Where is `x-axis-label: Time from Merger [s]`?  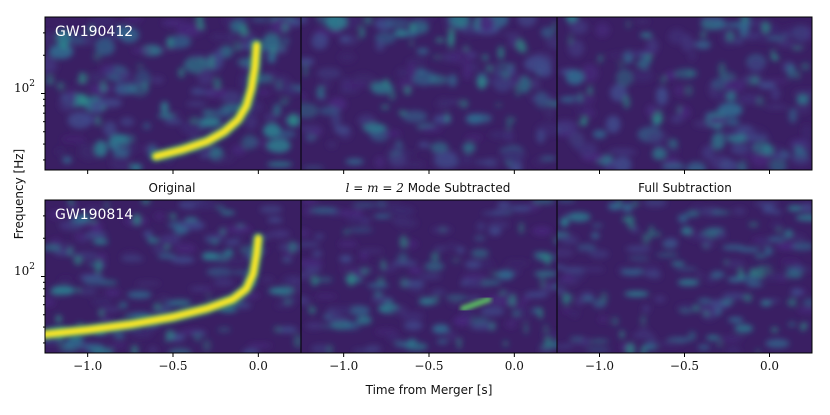
x-axis-label: Time from Merger [s] is located at coordinates (429, 390).